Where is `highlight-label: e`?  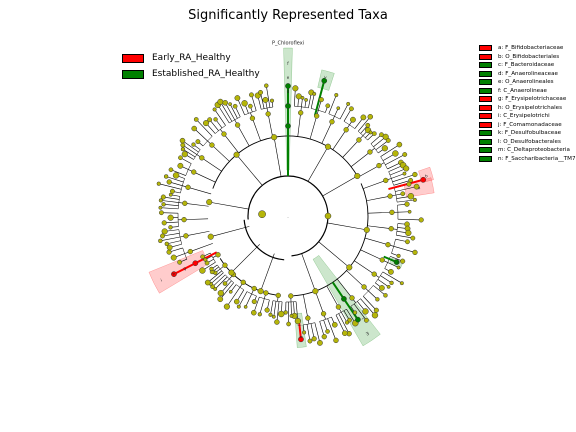
highlight-label: e is located at coordinates (288, 77).